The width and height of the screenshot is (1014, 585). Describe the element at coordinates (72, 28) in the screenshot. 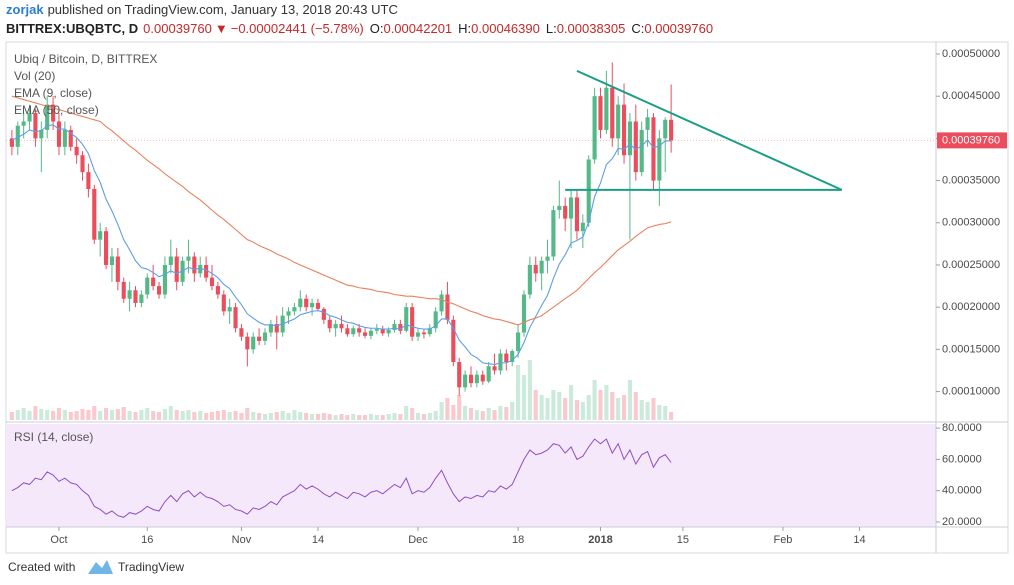

I see `symbol: BITTREX:UBQBTC, D` at that location.